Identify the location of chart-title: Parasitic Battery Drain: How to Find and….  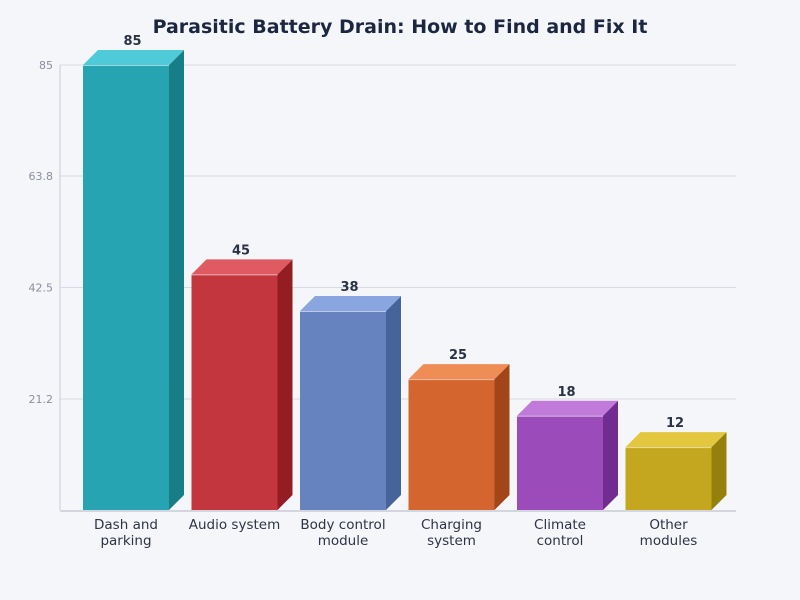
(400, 27).